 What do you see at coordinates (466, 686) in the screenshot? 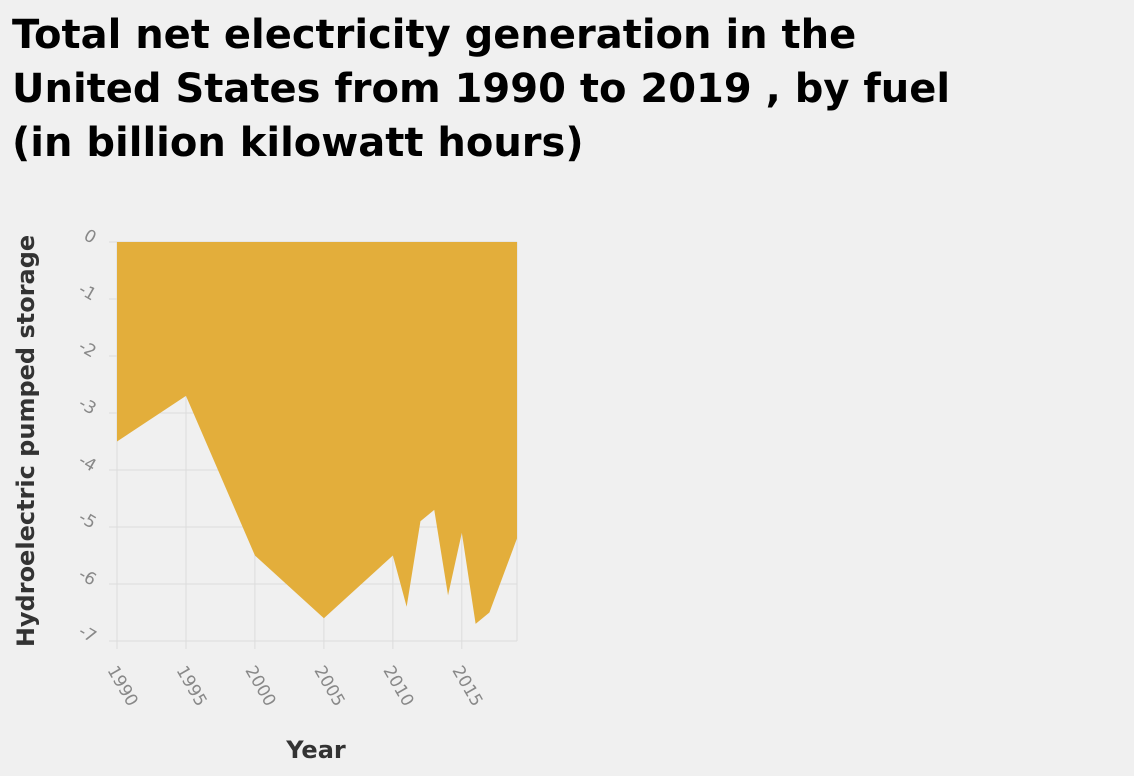
I see `x-tick-label: 2015` at bounding box center [466, 686].